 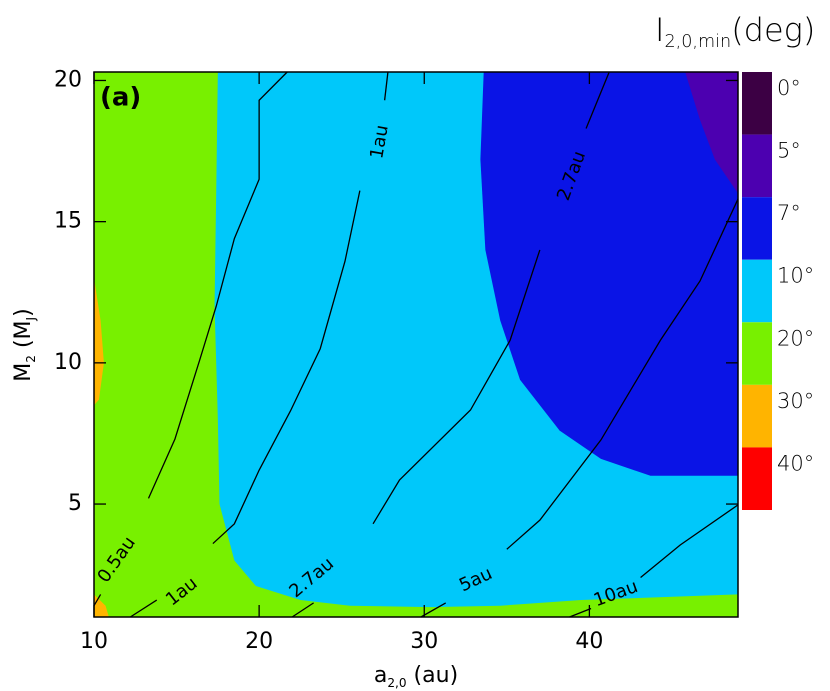 I want to click on x-tick-label: 20, so click(x=259, y=641).